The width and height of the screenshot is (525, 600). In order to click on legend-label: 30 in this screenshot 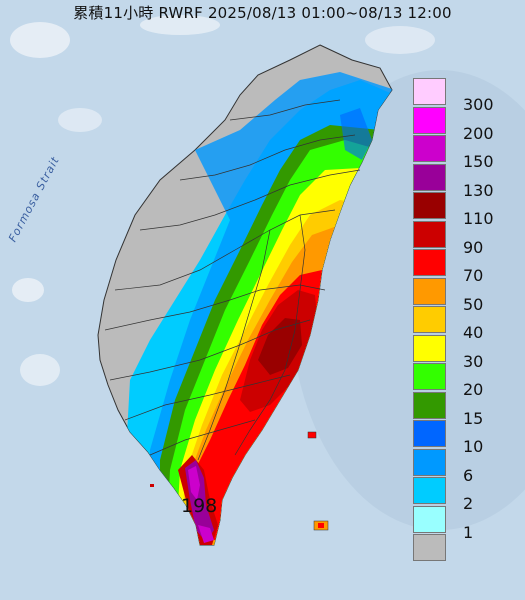, I will do `click(473, 361)`.